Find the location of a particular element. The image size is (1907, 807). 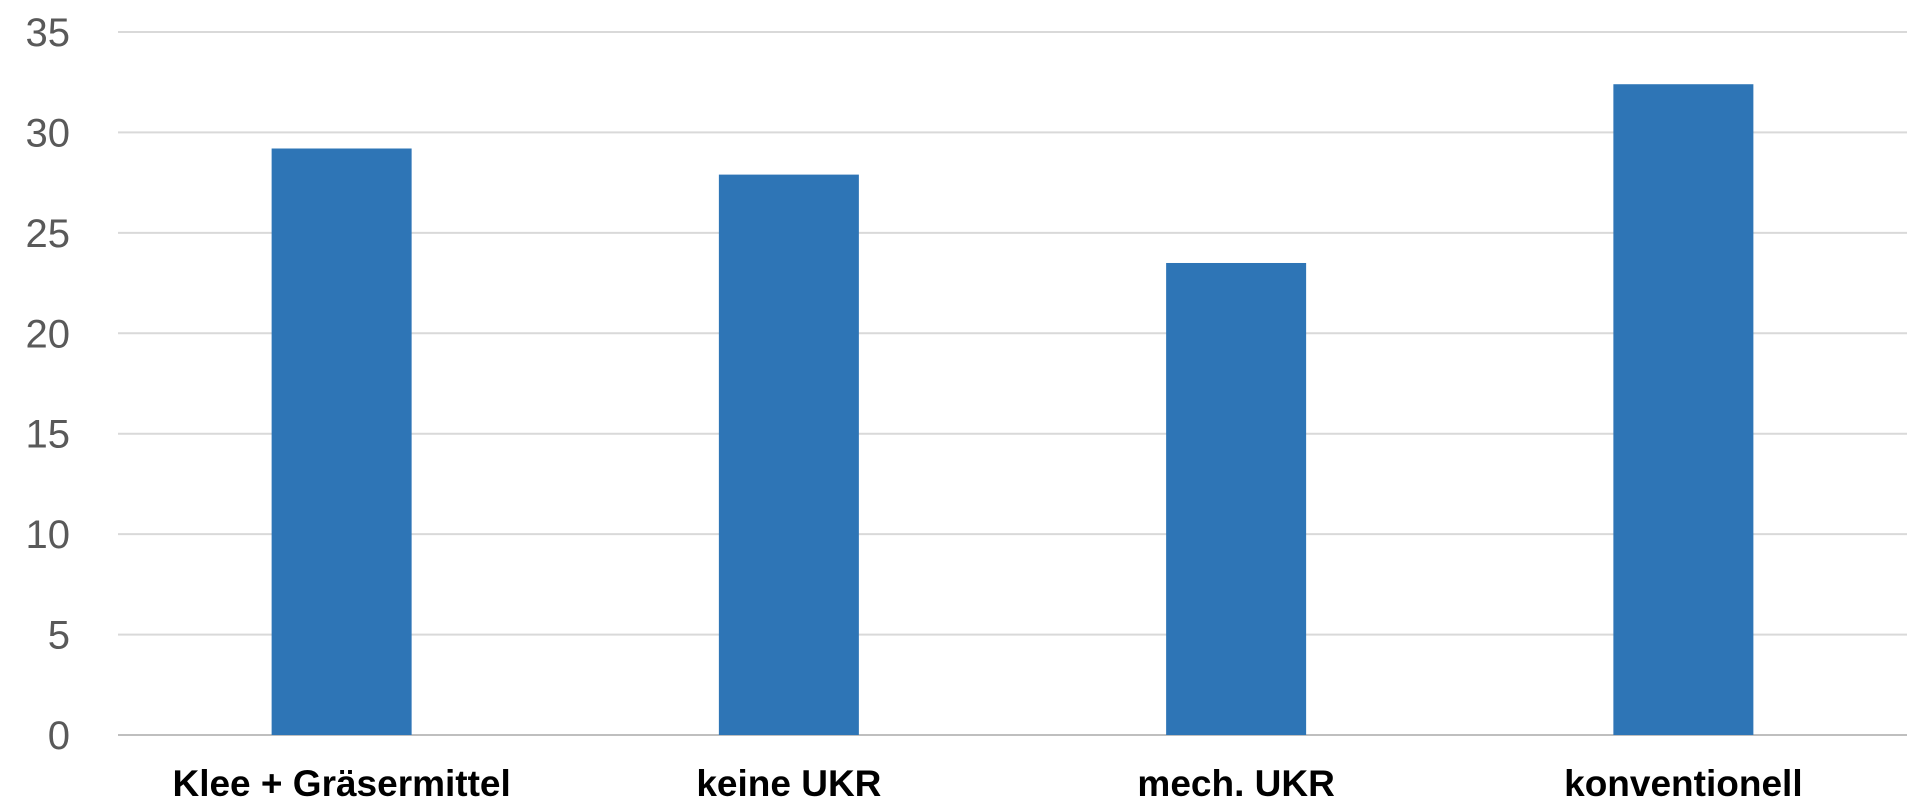

x-category-label: Klee + Gräsermittel is located at coordinates (341, 783).